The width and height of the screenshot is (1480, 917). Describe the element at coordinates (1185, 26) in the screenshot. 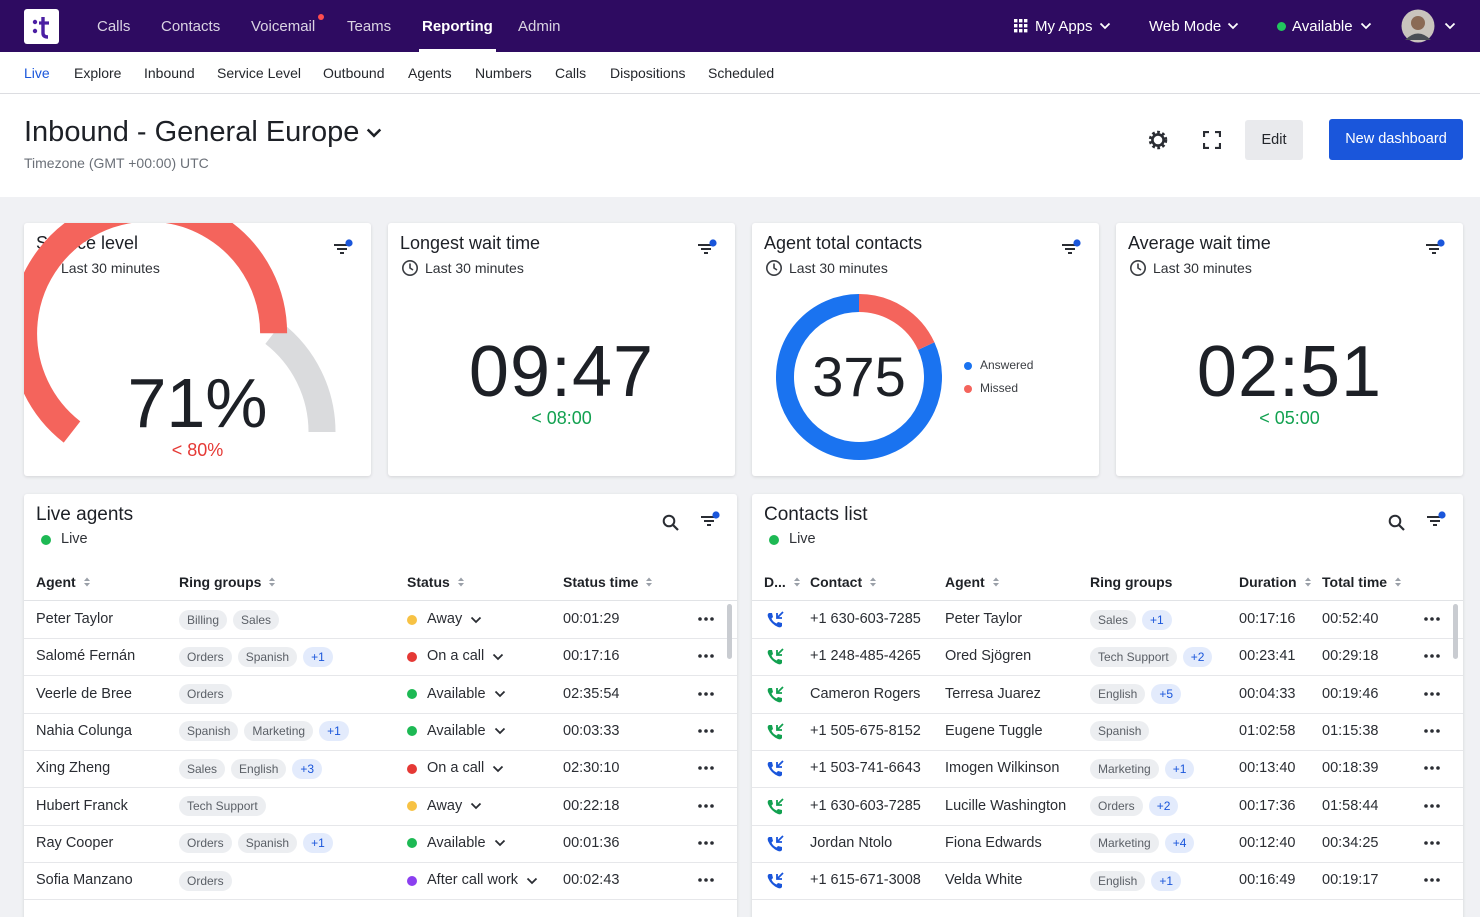

I see `web-mode: Web Mode` at that location.